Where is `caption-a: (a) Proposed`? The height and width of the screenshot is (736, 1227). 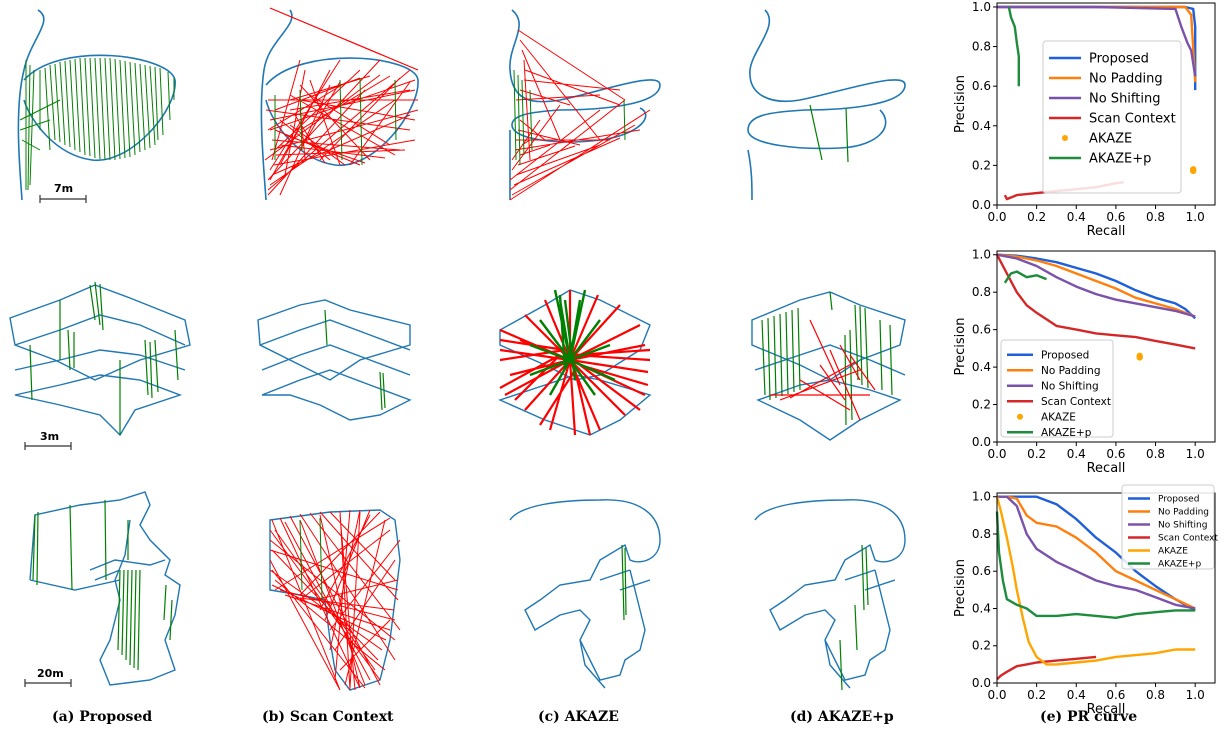
caption-a: (a) Proposed is located at coordinates (102, 717).